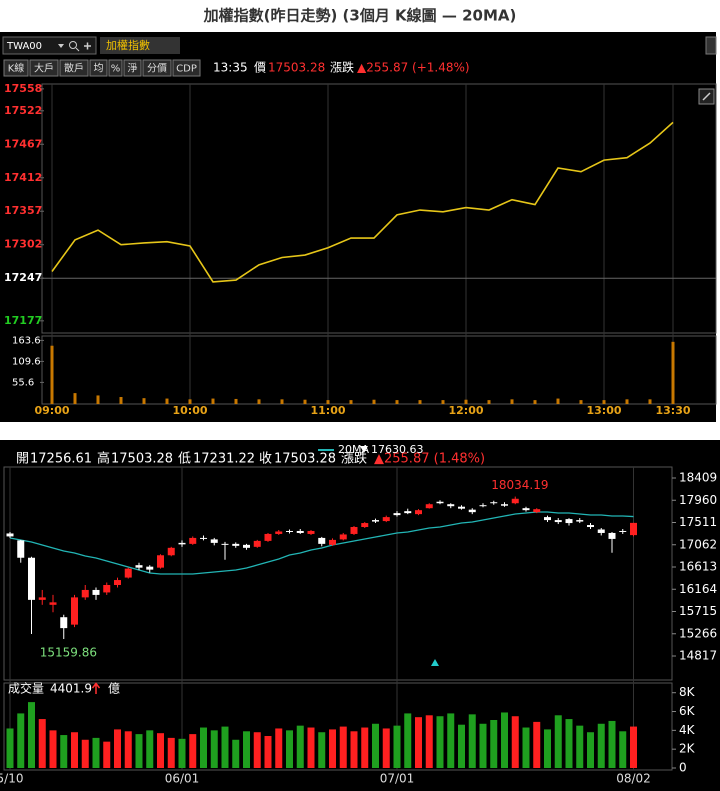 This screenshot has height=791, width=720. What do you see at coordinates (360, 16) in the screenshot?
I see `page-title: 加權指數(昨日走勢) (3個月 K線圖 — 20MA)` at bounding box center [360, 16].